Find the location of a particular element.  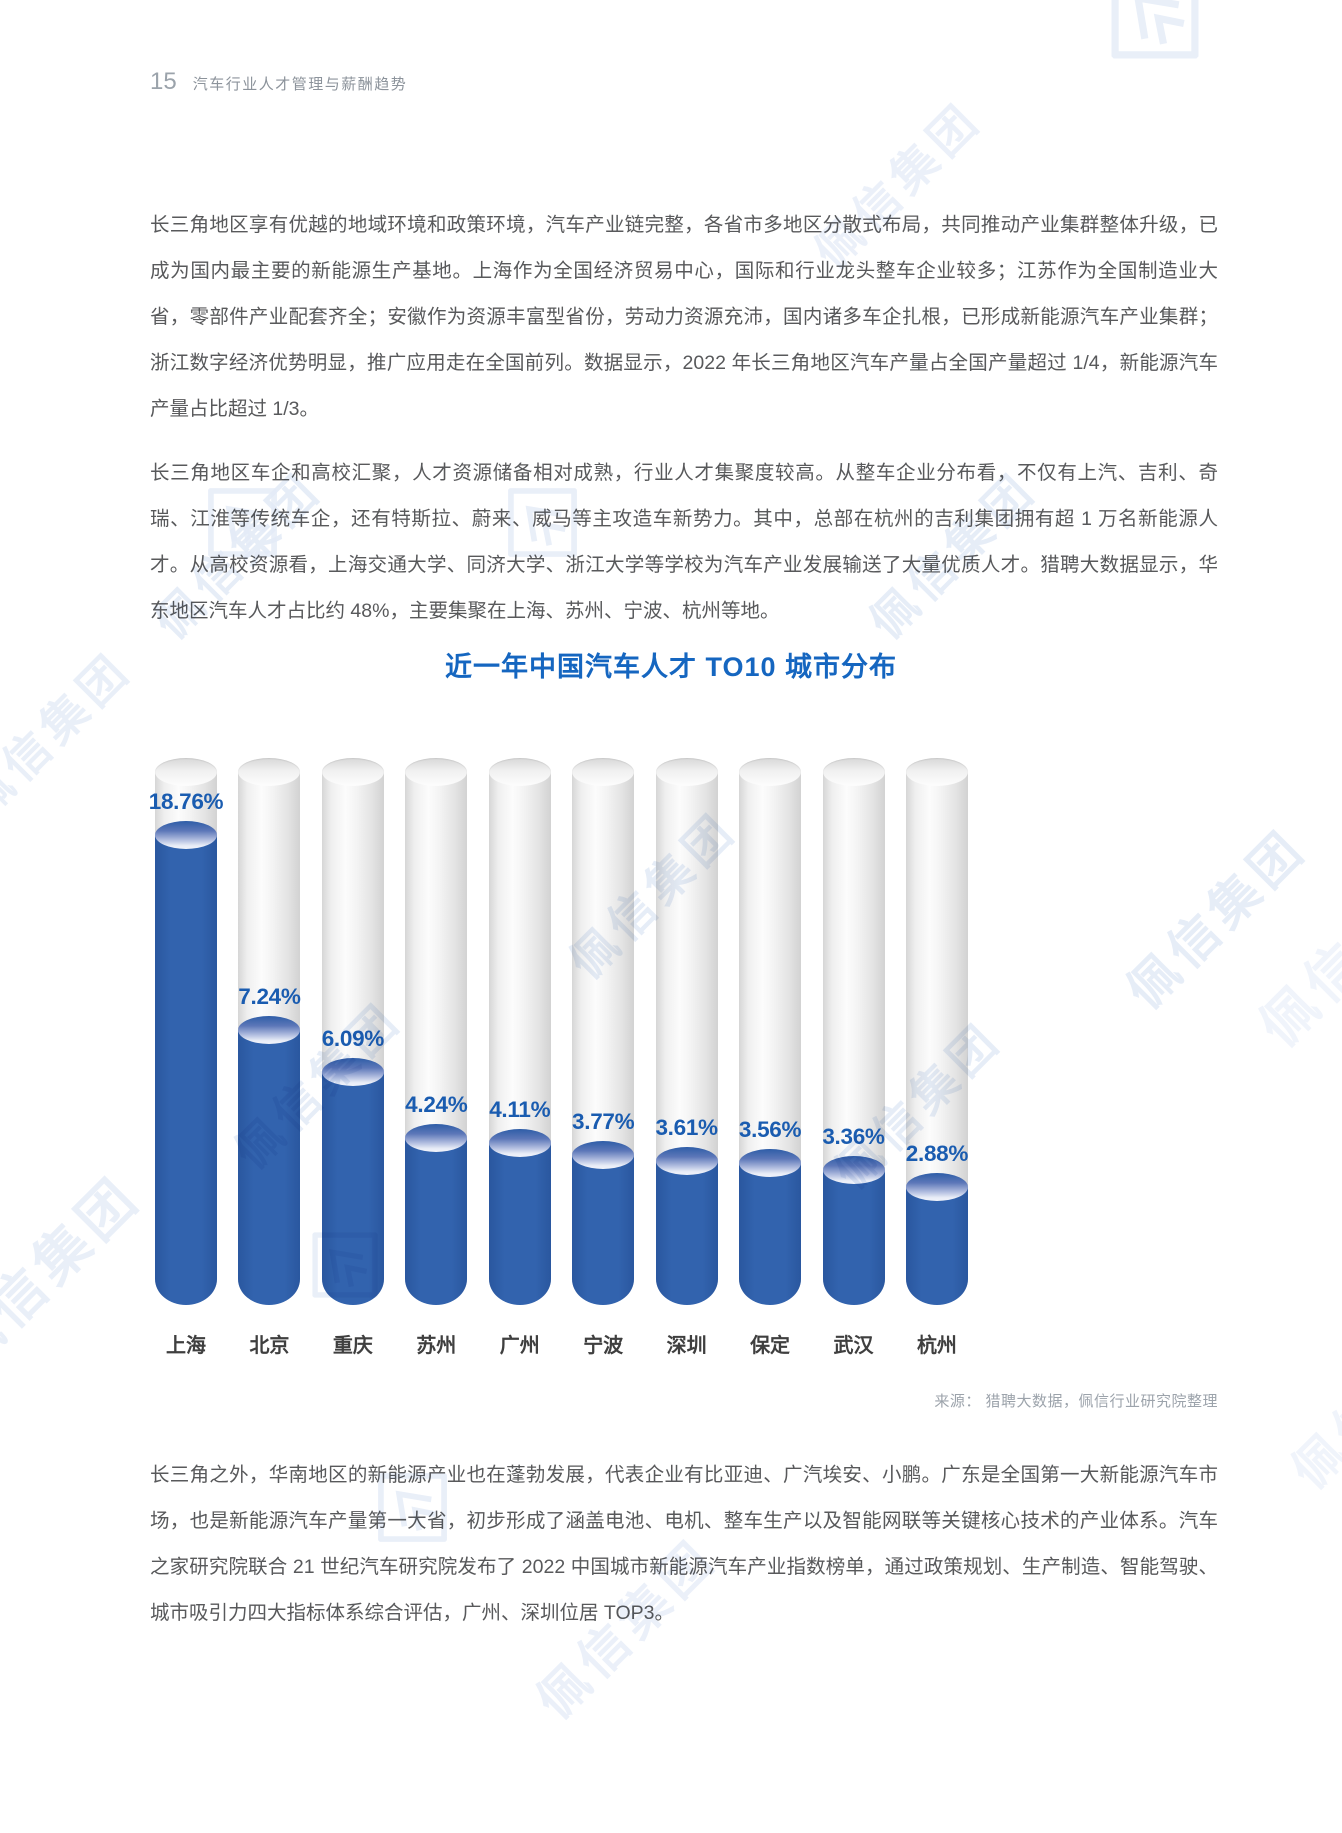

document-title: 汽车行业人才管理与薪酬趋势 is located at coordinates (300, 84).